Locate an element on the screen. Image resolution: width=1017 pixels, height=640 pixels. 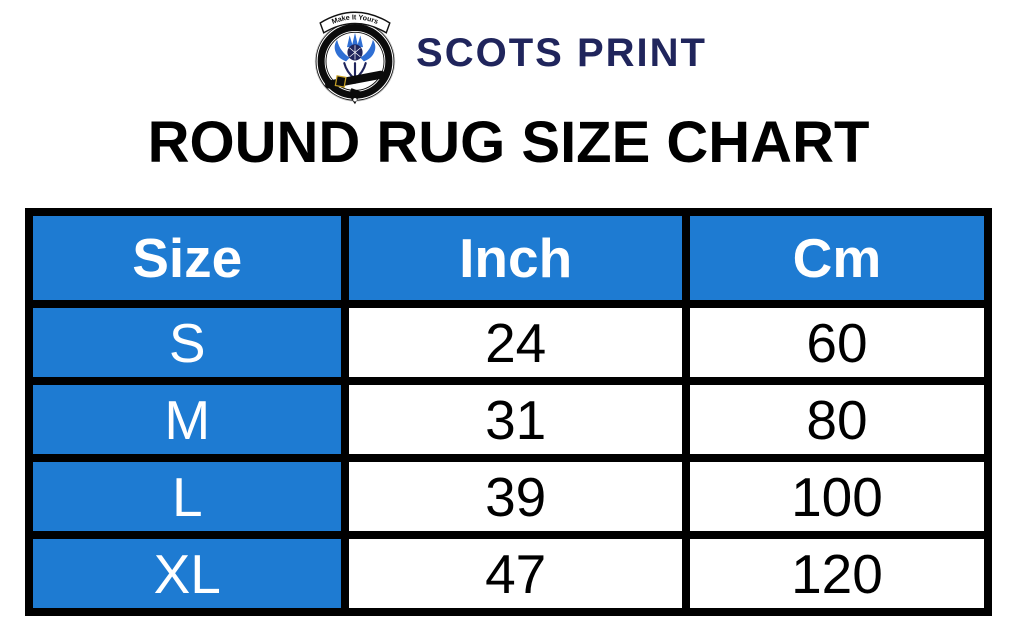
header-cm: Cm is located at coordinates (837, 258).